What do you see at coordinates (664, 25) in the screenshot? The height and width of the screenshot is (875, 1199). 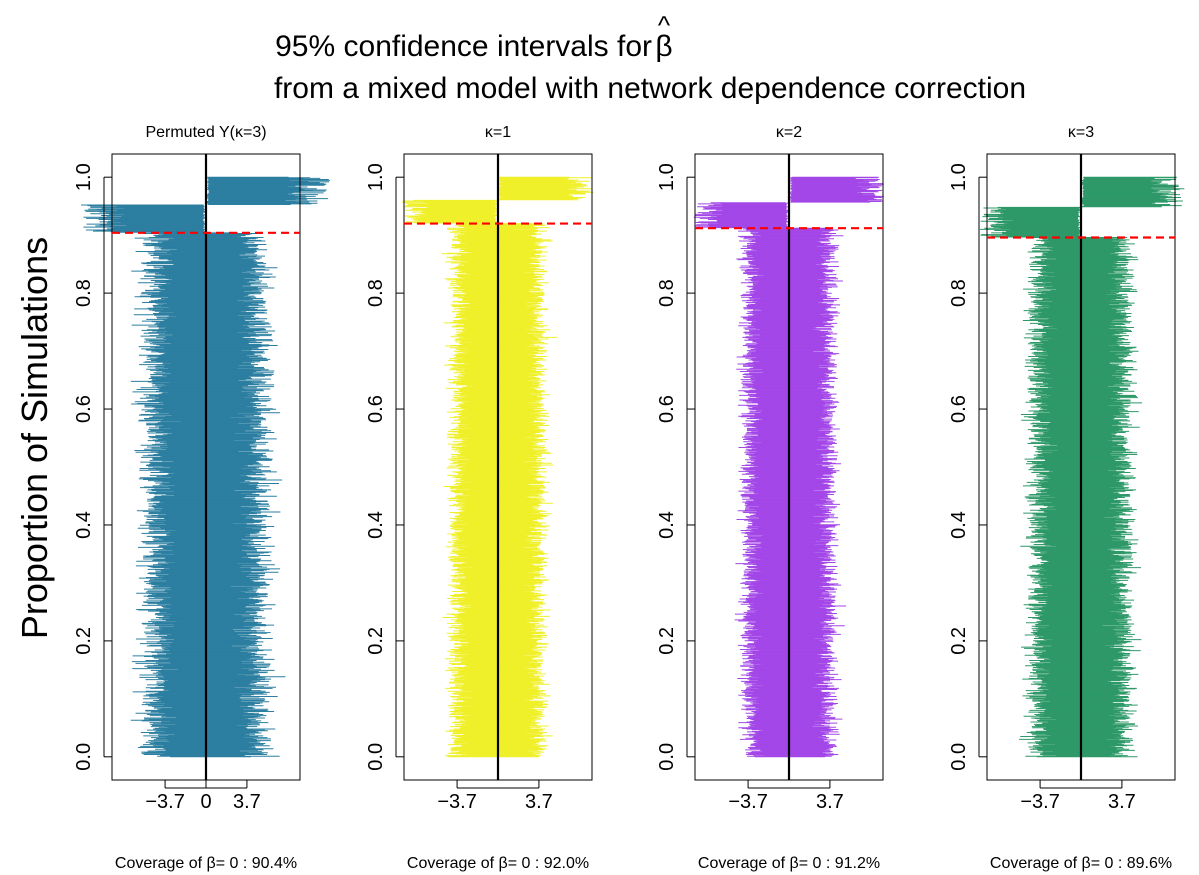 I see `title-hat-mark: ^` at bounding box center [664, 25].